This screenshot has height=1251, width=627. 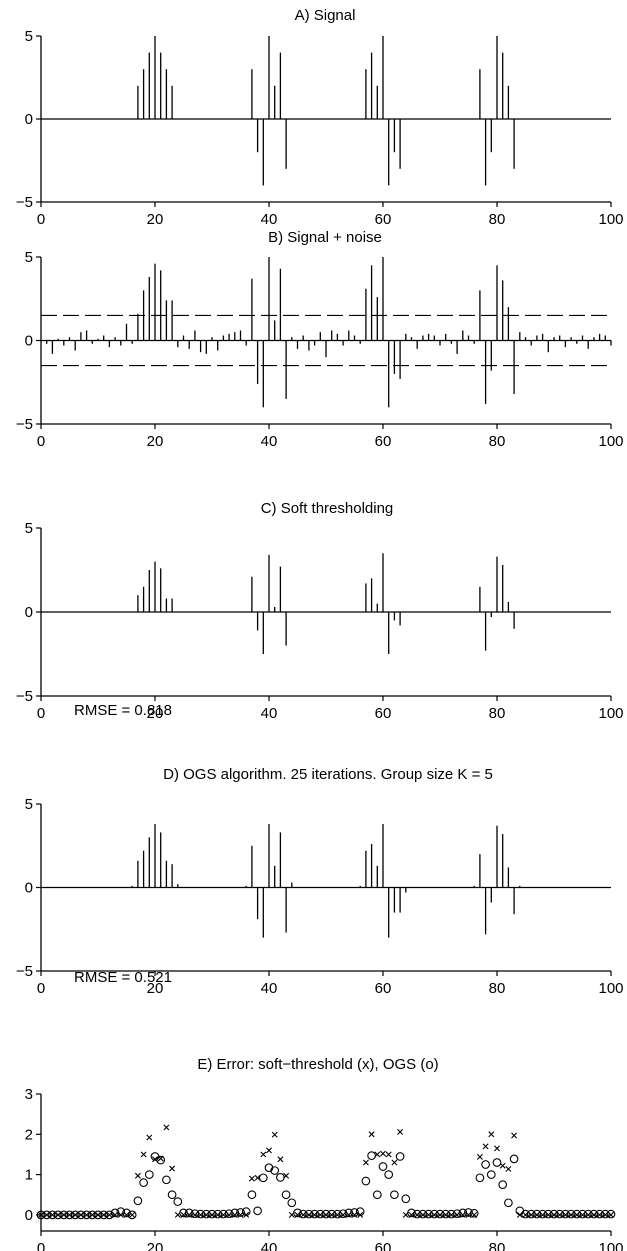 I want to click on panel-c-stems, so click(x=326, y=603).